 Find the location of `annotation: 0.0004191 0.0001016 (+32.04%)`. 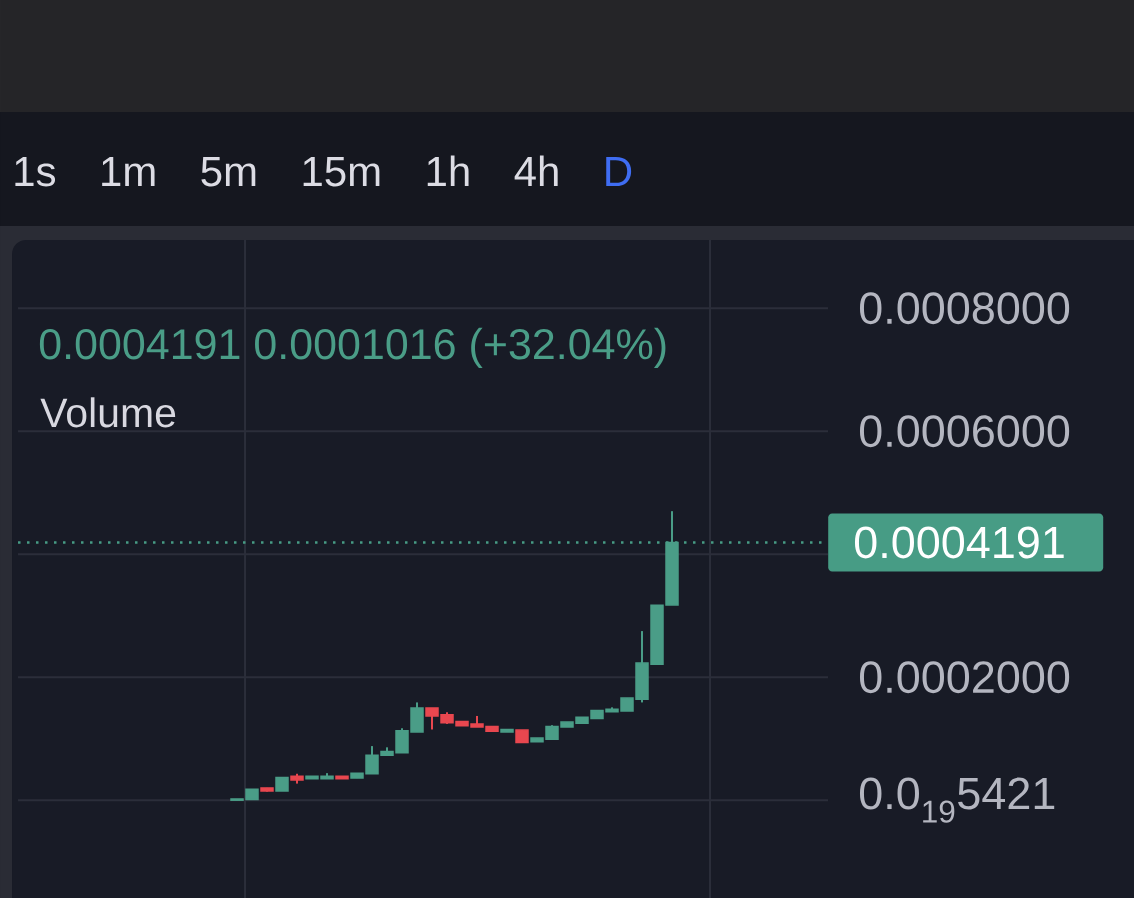

annotation: 0.0004191 0.0001016 (+32.04%) is located at coordinates (352, 347).